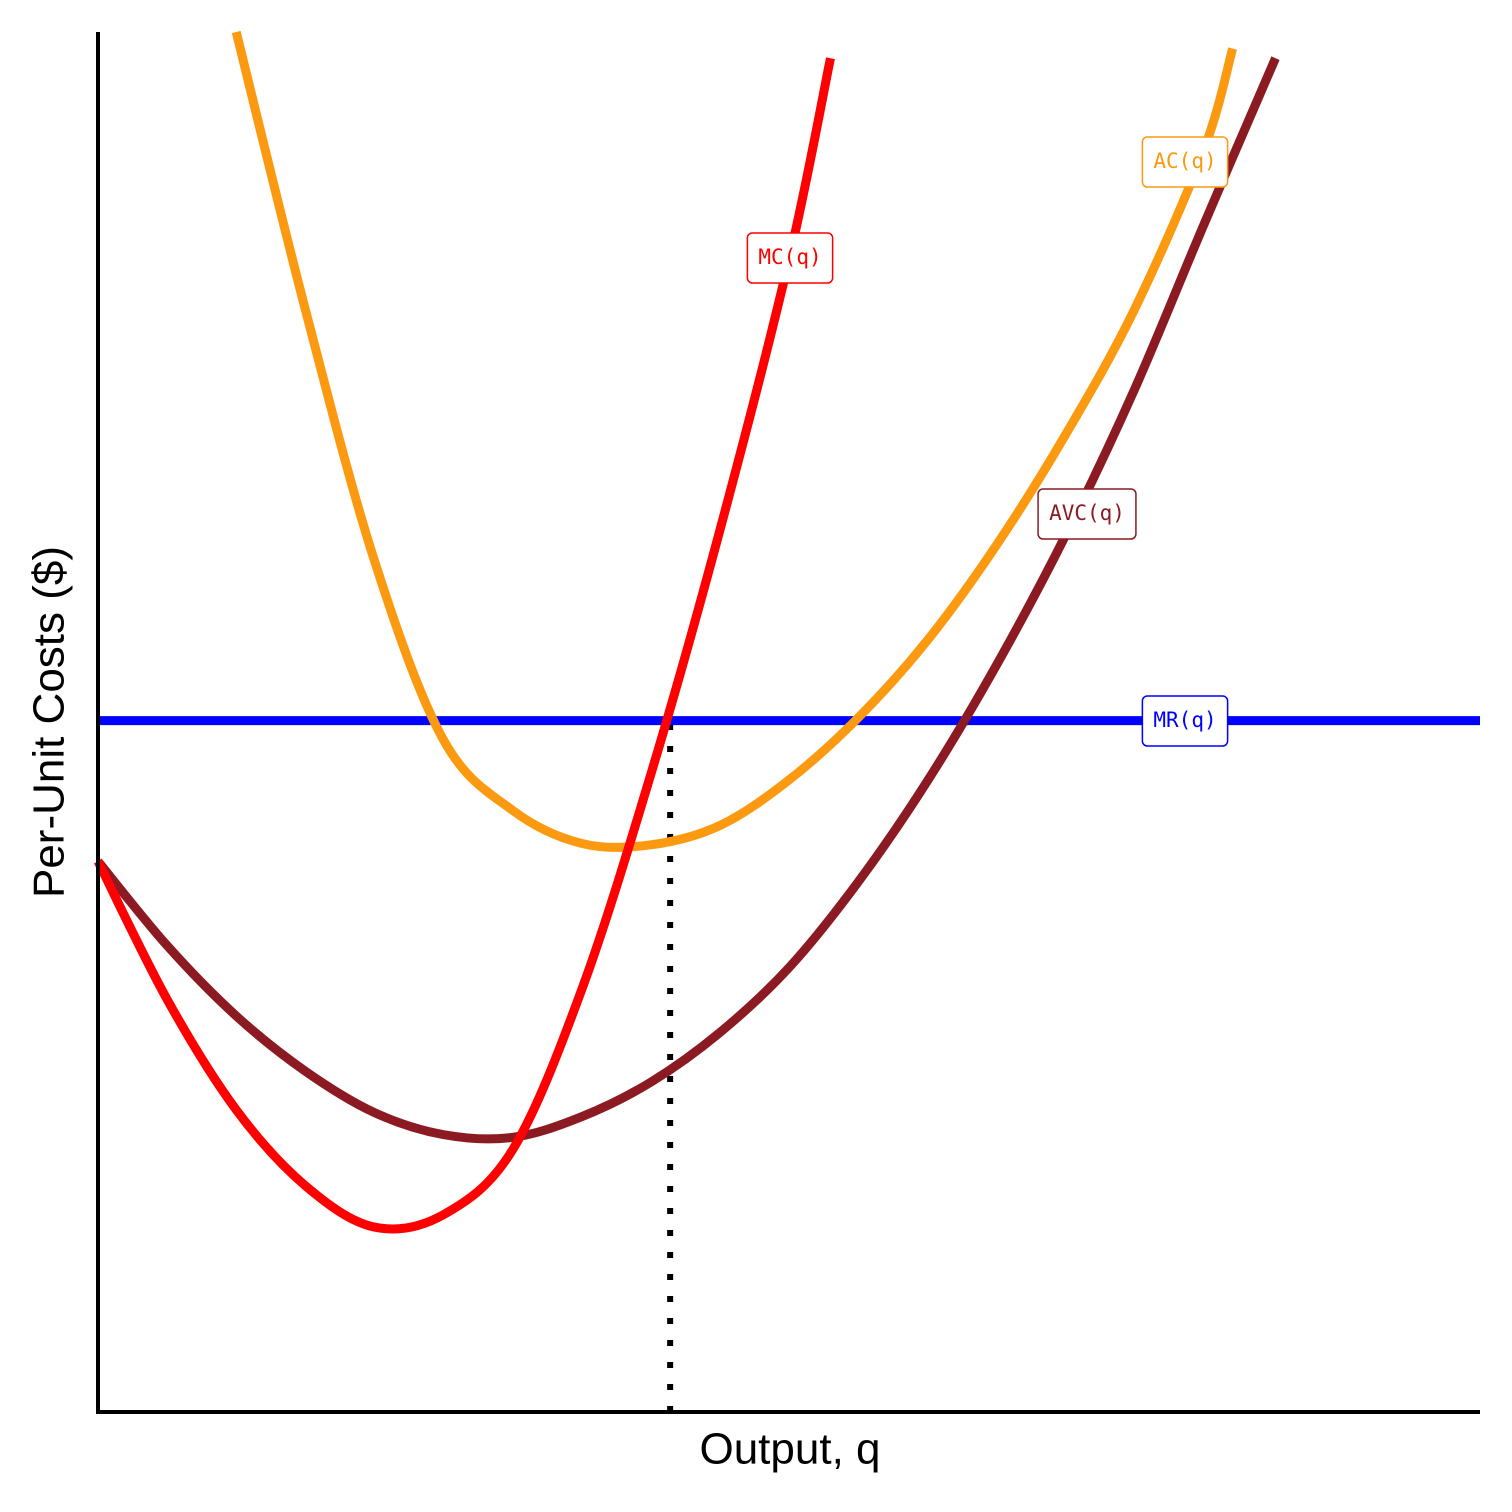  I want to click on curve-label-box: AC(q), so click(1185, 162).